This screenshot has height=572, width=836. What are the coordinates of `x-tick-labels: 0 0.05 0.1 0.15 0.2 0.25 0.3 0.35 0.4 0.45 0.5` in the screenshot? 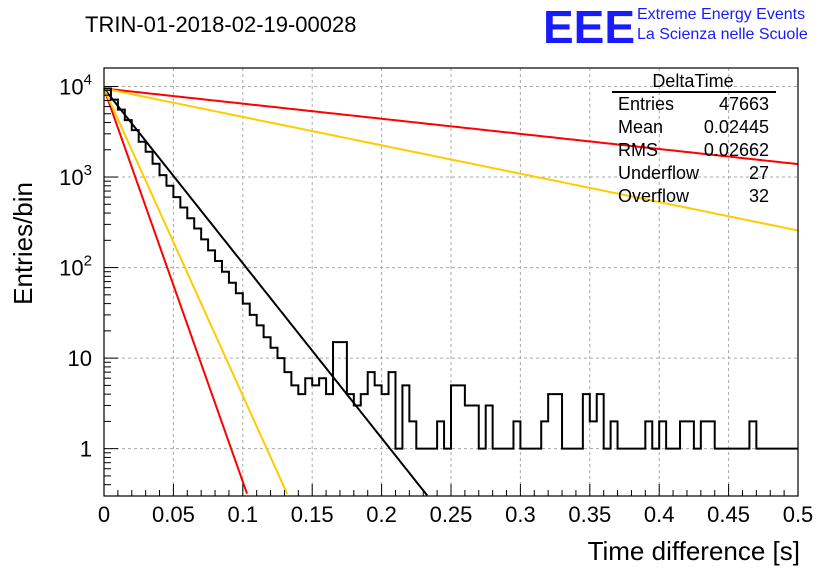 It's located at (455, 514).